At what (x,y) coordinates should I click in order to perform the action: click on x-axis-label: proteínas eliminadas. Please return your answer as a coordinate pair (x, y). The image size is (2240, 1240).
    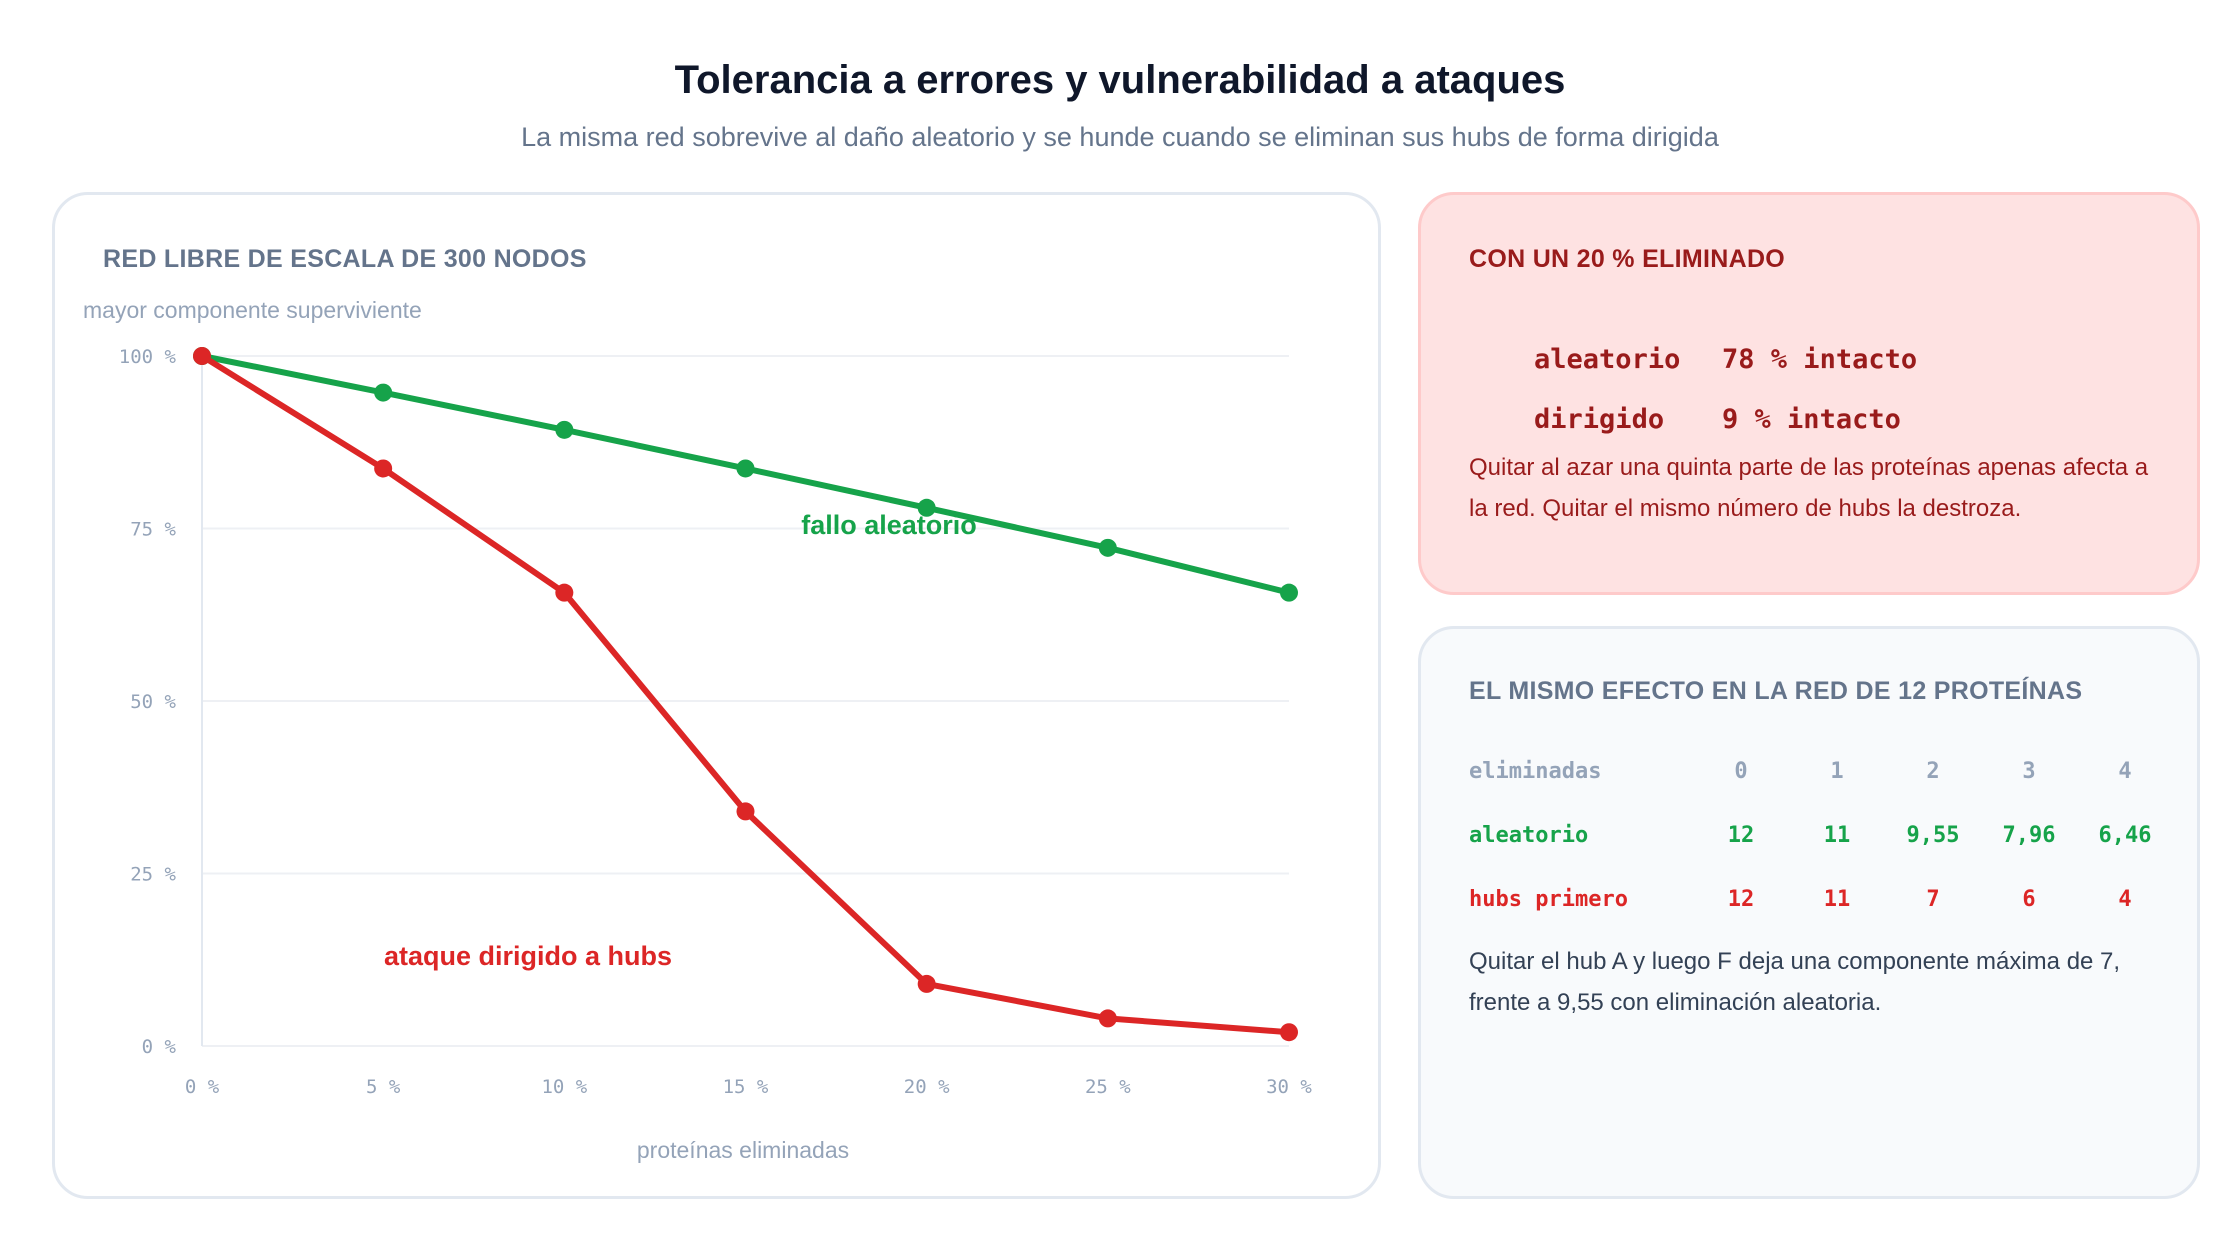
    Looking at the image, I should click on (743, 1150).